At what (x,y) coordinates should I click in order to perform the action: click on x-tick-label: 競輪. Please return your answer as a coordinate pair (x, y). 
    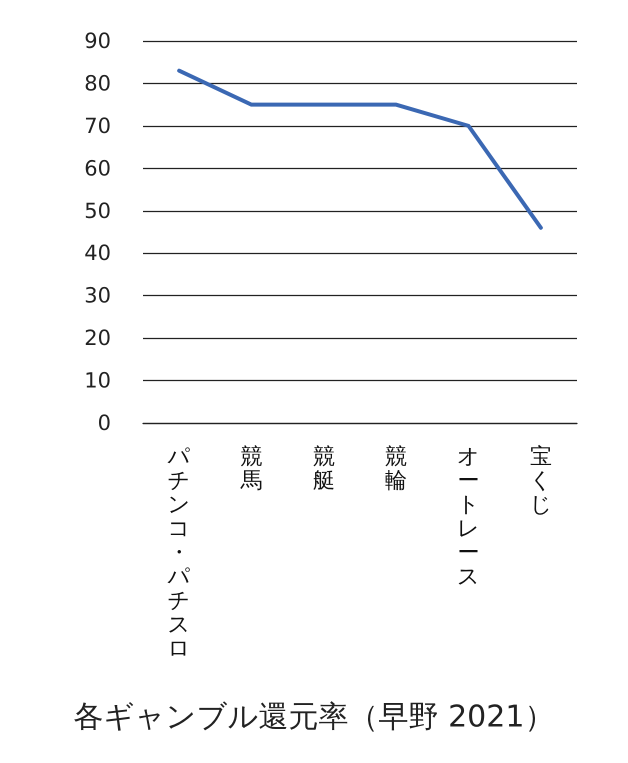
    Looking at the image, I should click on (396, 469).